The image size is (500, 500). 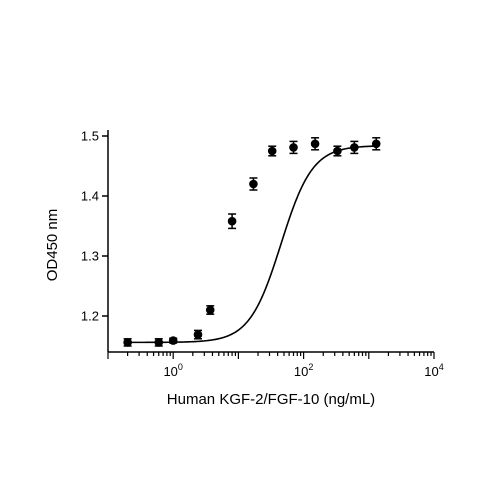 What do you see at coordinates (90, 256) in the screenshot?
I see `y-tick-label: 1.3` at bounding box center [90, 256].